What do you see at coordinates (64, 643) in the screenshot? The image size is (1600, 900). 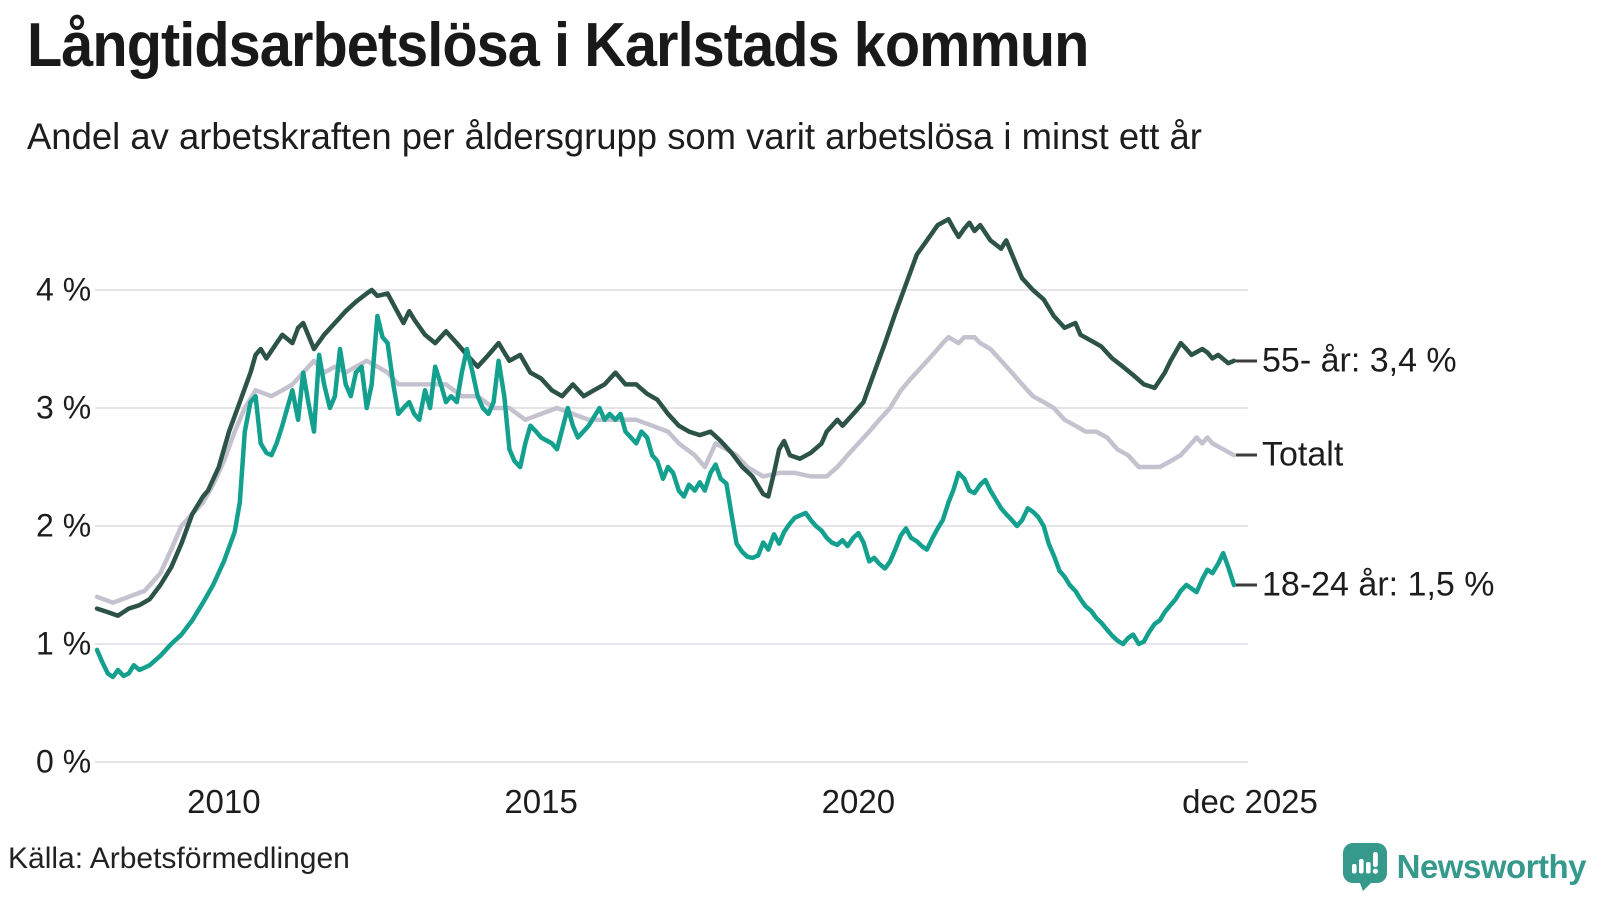 I see `y-axis-tick-label: 1 %` at bounding box center [64, 643].